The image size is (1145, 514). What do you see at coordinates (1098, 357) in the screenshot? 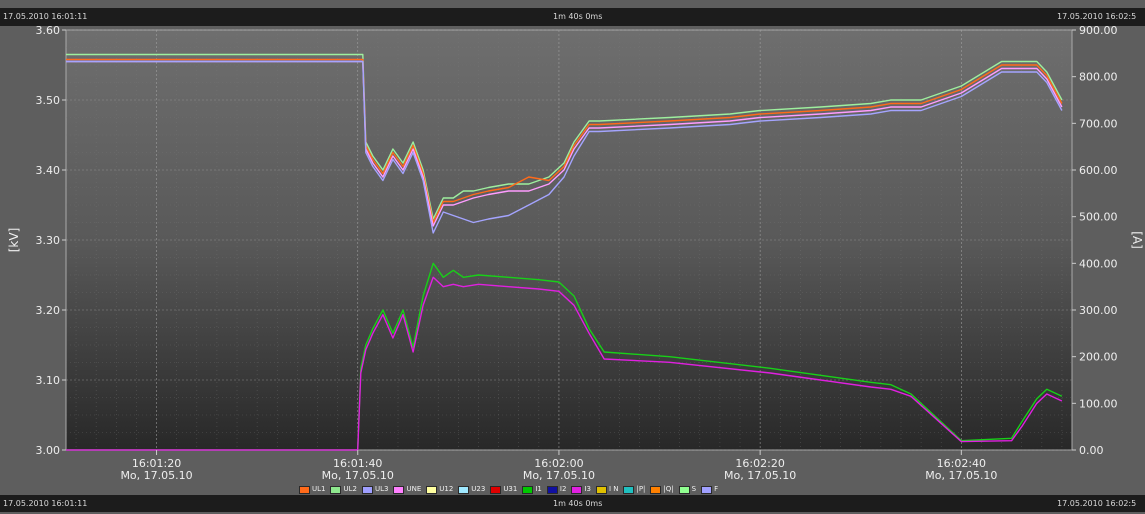
I see `y-right-tick-label: 200.00` at bounding box center [1098, 357].